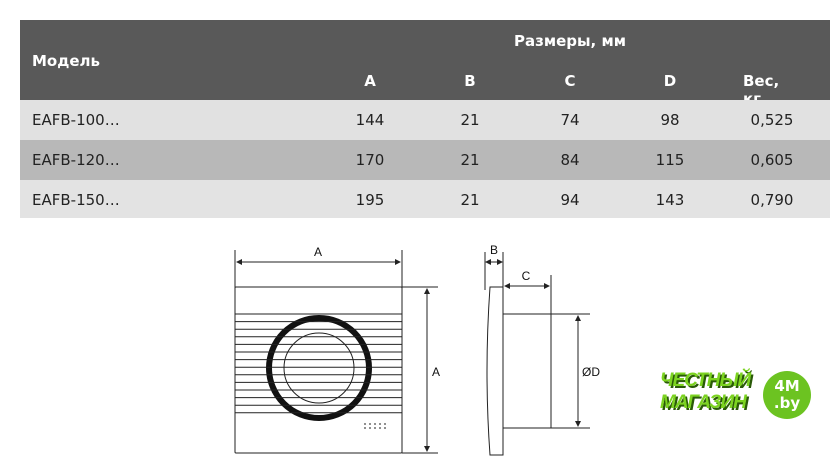  Describe the element at coordinates (570, 81) in the screenshot. I see `header-c: C` at that location.